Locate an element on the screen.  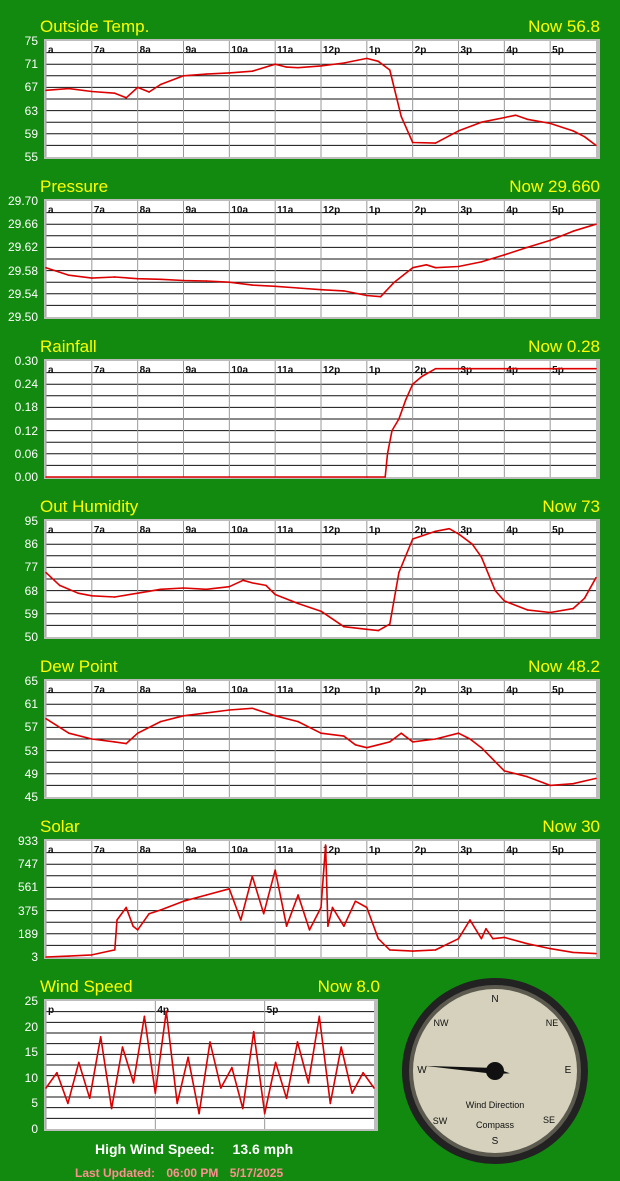
y-tick-label: 29.62 is located at coordinates (22, 247).